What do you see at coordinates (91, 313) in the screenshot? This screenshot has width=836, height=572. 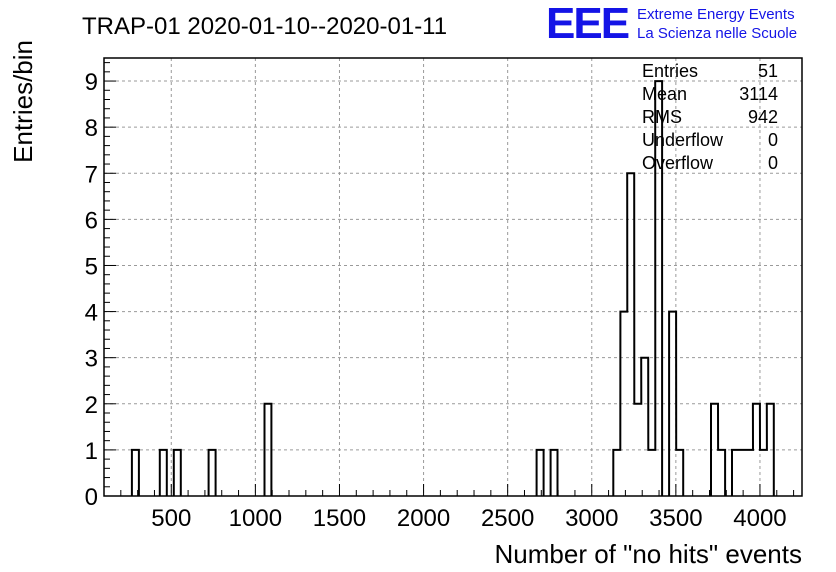 I see `y-tick-label: 4` at bounding box center [91, 313].